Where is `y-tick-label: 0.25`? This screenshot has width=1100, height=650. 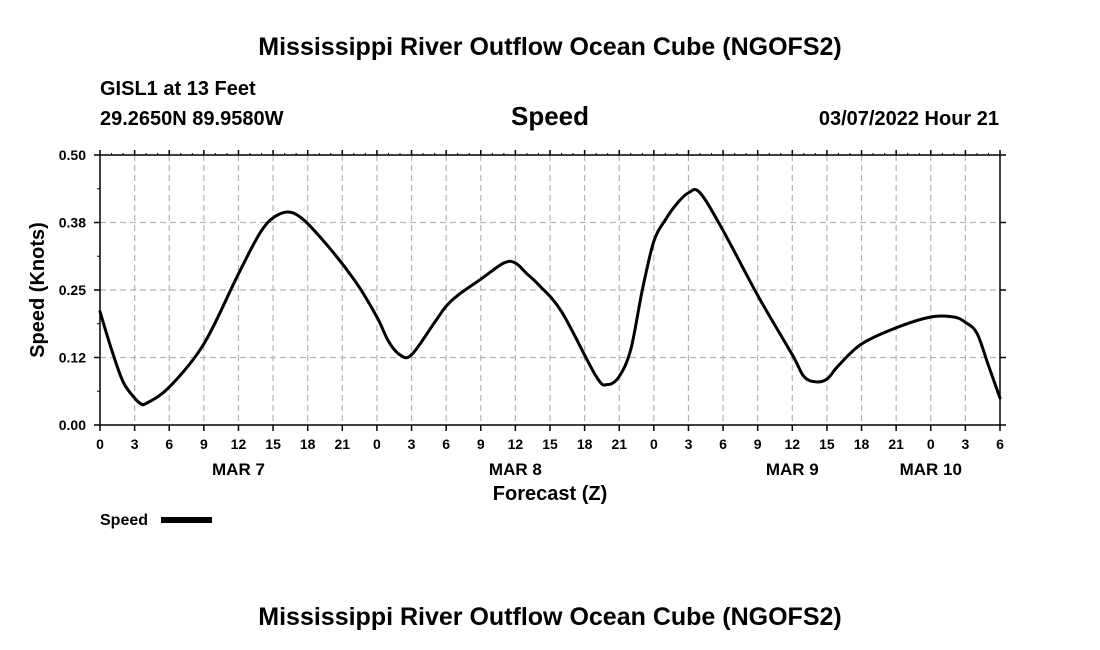
y-tick-label: 0.25 is located at coordinates (72, 290).